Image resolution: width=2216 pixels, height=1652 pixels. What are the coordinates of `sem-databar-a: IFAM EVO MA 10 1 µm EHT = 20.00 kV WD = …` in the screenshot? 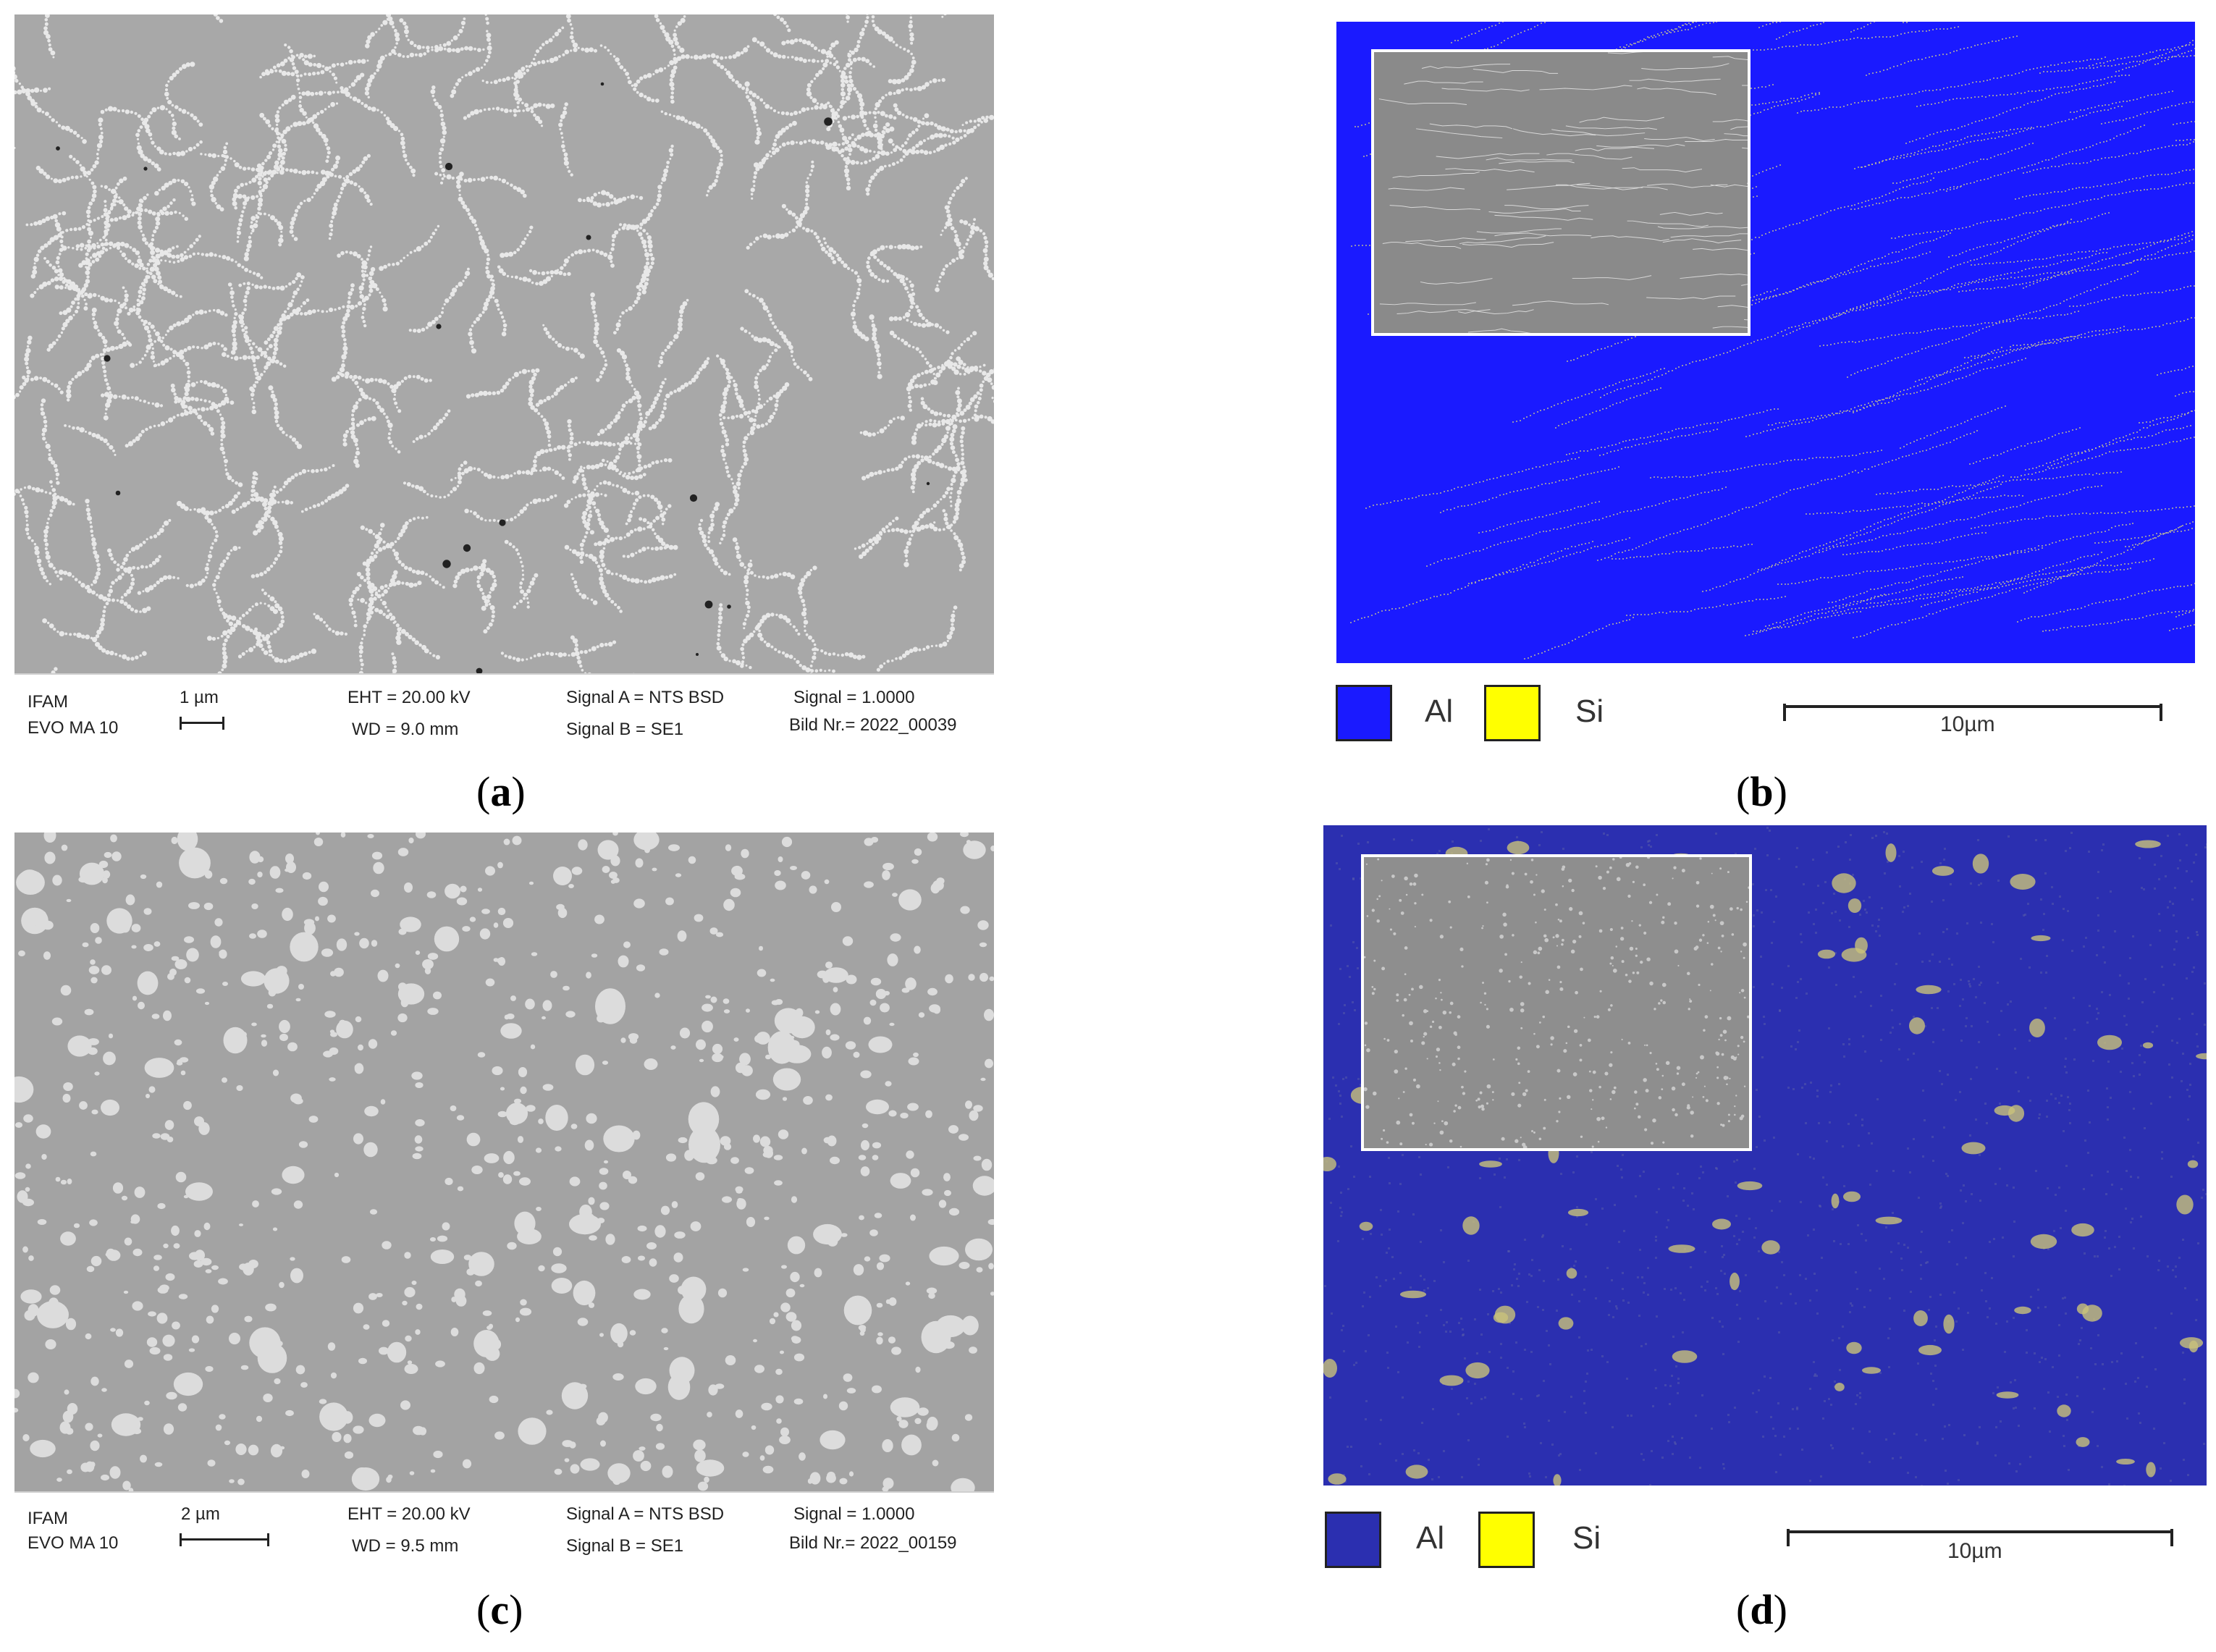 It's located at (504, 710).